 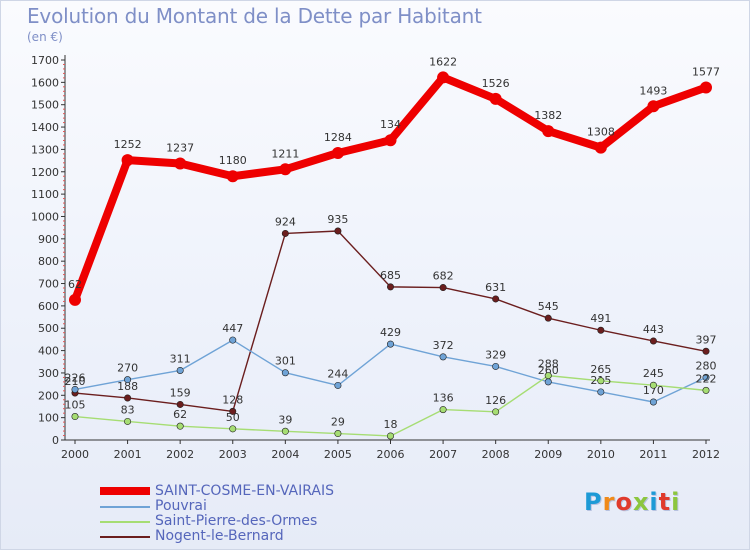 What do you see at coordinates (706, 365) in the screenshot?
I see `data-label: 280` at bounding box center [706, 365].